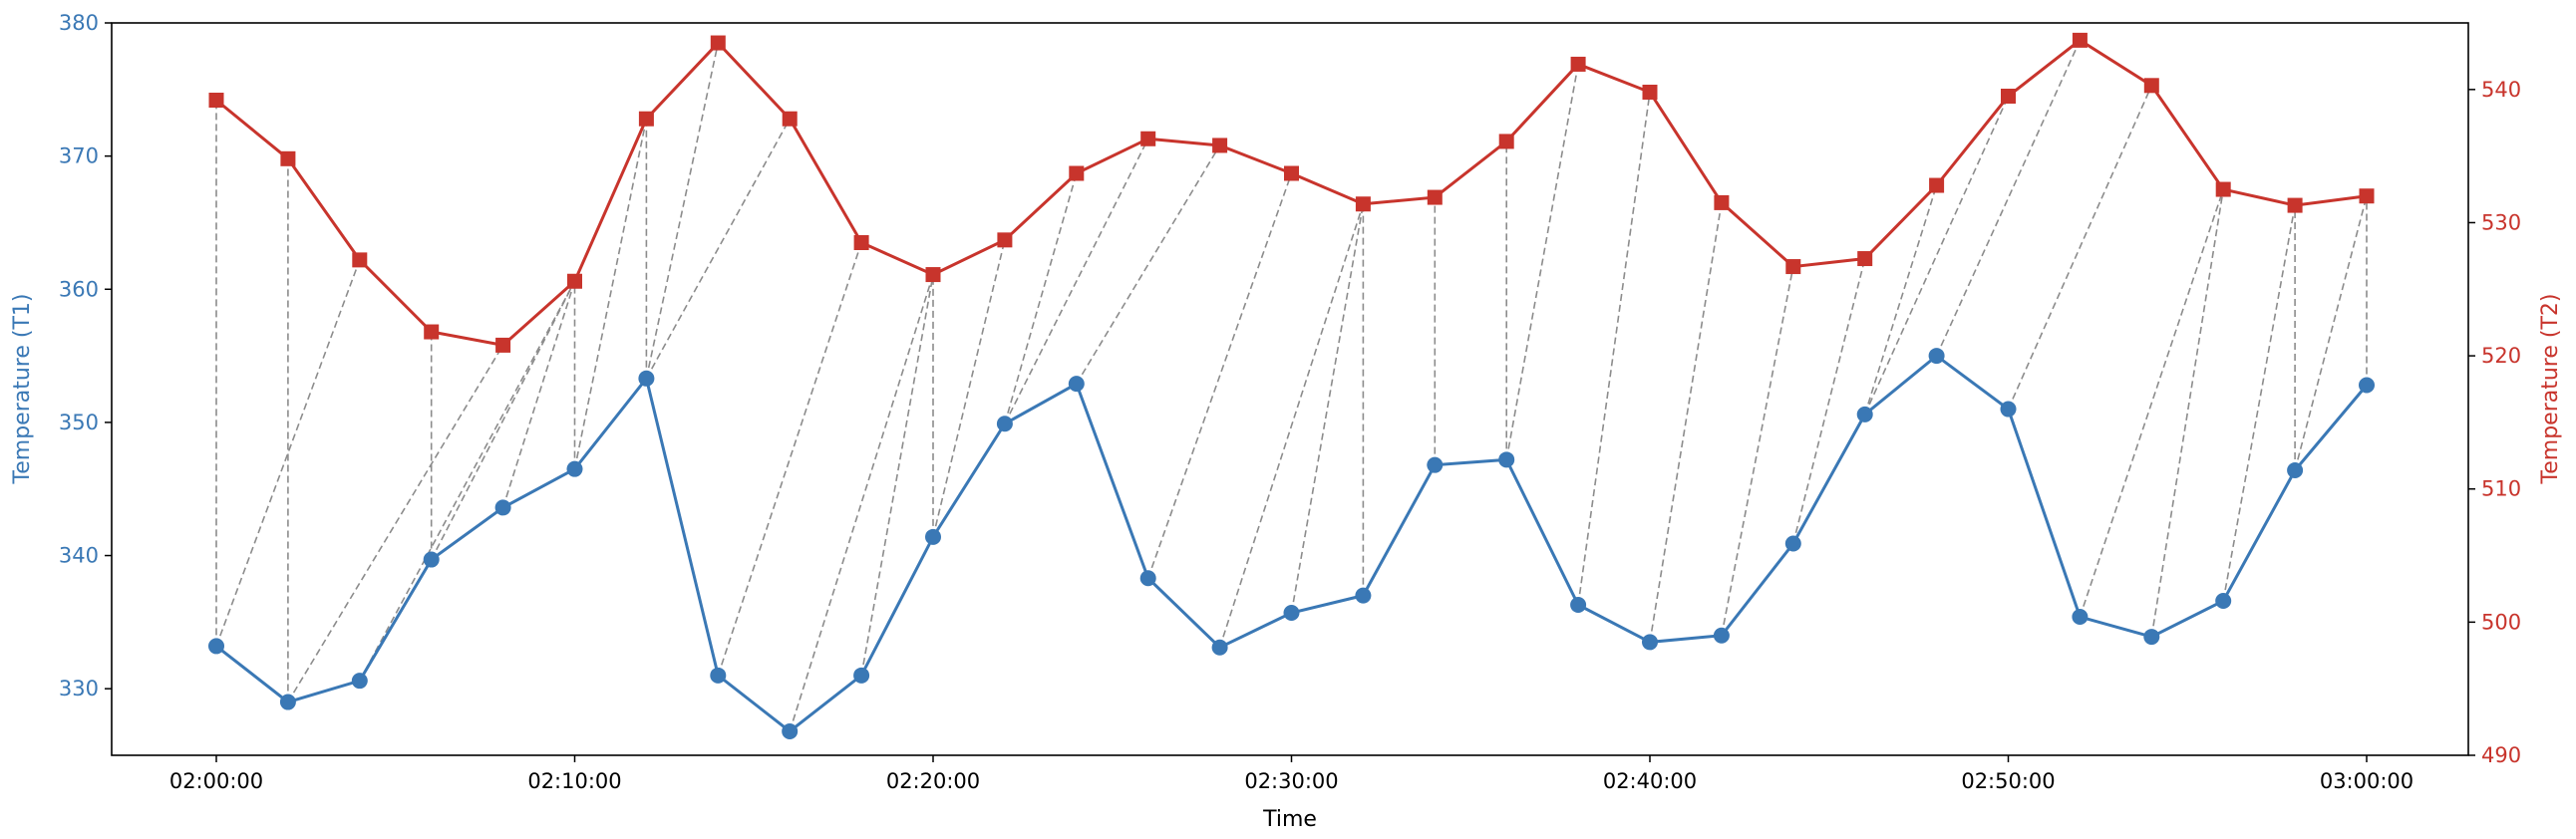  What do you see at coordinates (2501, 356) in the screenshot?
I see `right-y-tick-label: 520` at bounding box center [2501, 356].